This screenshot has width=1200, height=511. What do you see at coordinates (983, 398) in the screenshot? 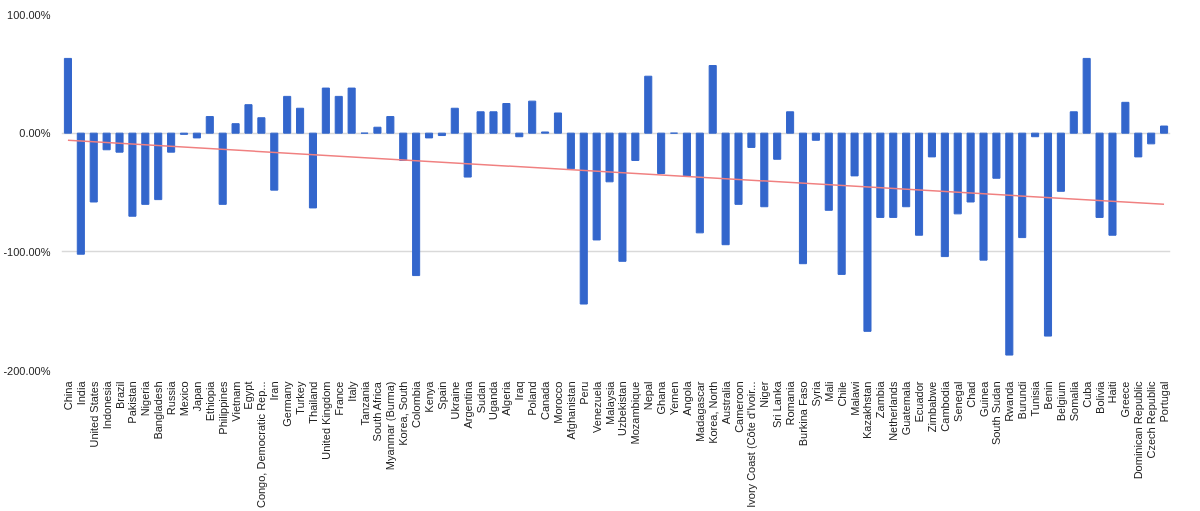
I see `x-tick-label: Guinea` at bounding box center [983, 398].